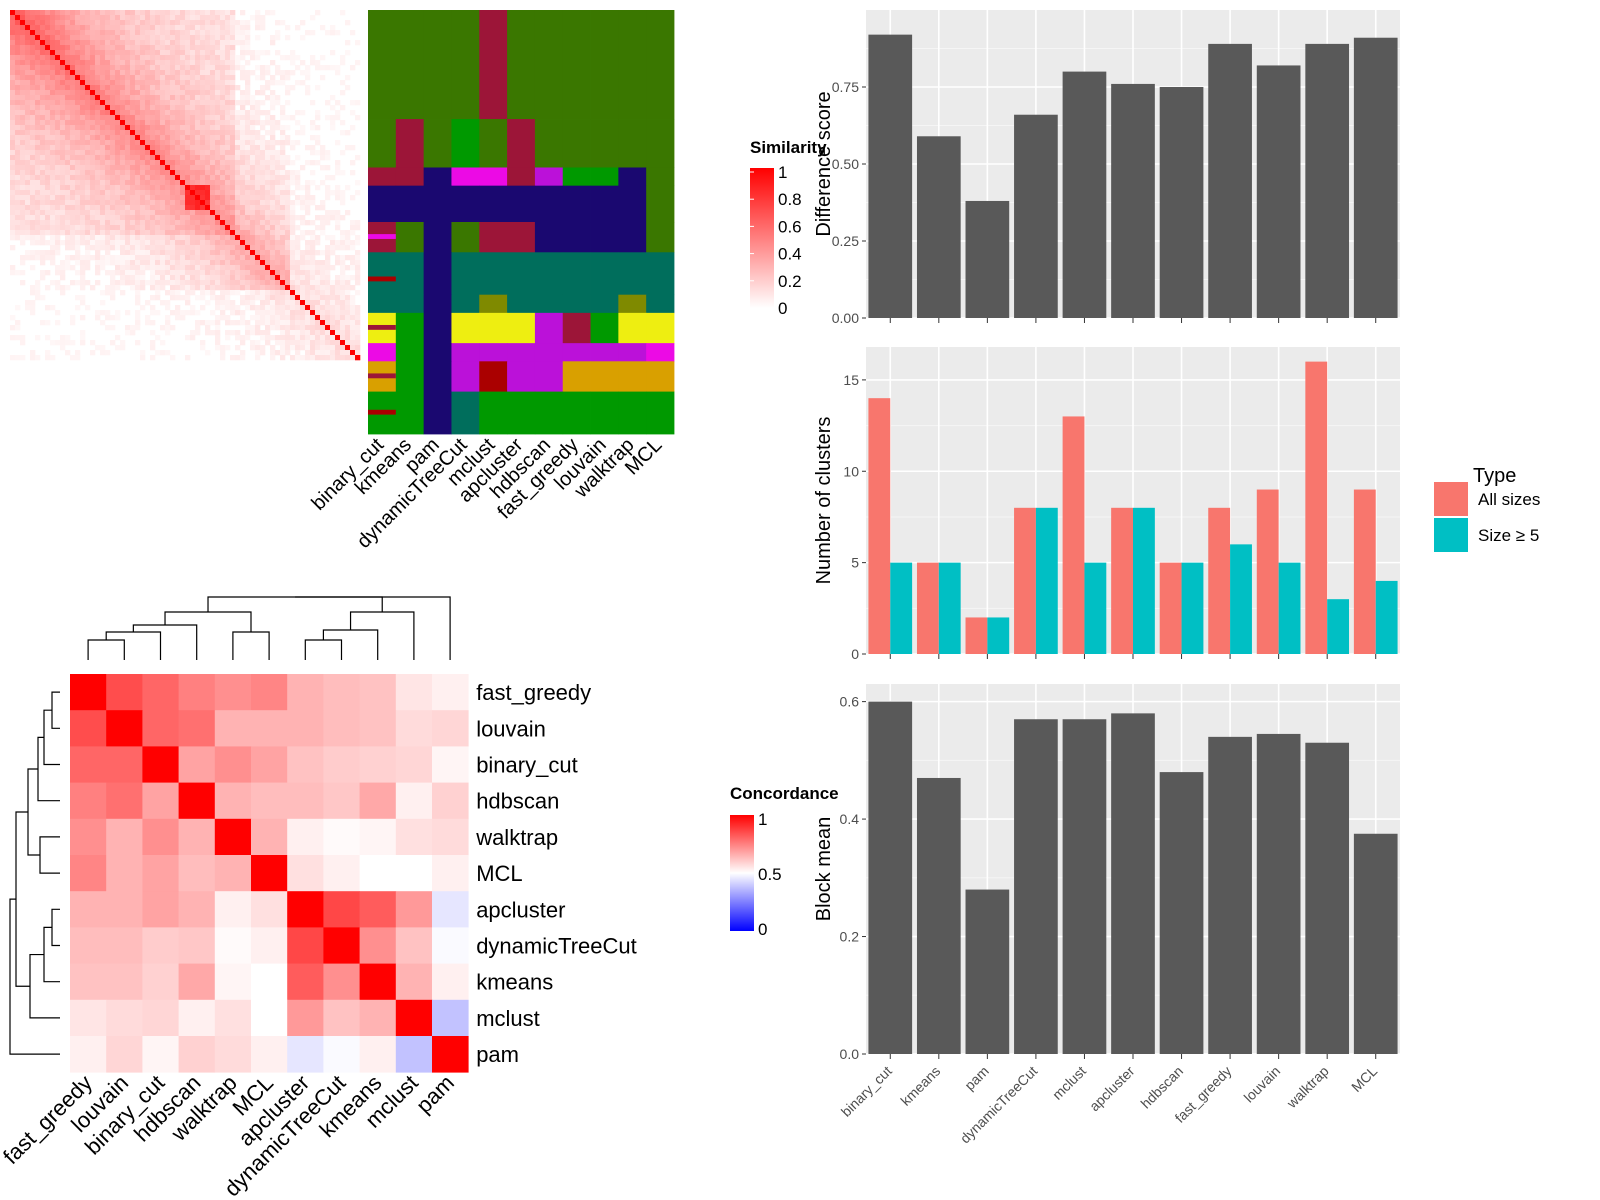 The width and height of the screenshot is (1600, 1200). What do you see at coordinates (1451, 535) in the screenshot?
I see `legend-swatch` at bounding box center [1451, 535].